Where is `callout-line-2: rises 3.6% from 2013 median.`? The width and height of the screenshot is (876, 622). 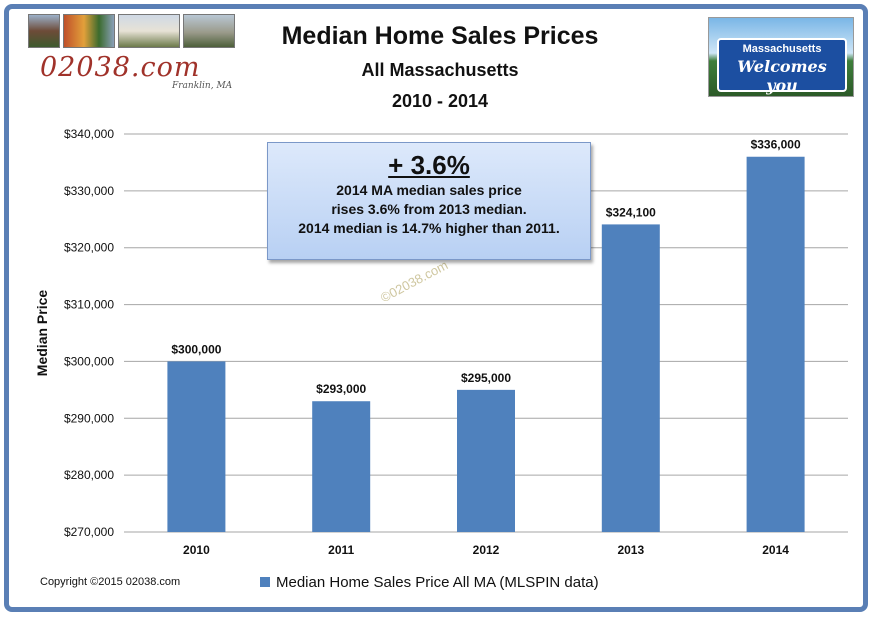
callout-line-2: rises 3.6% from 2013 median. is located at coordinates (429, 209).